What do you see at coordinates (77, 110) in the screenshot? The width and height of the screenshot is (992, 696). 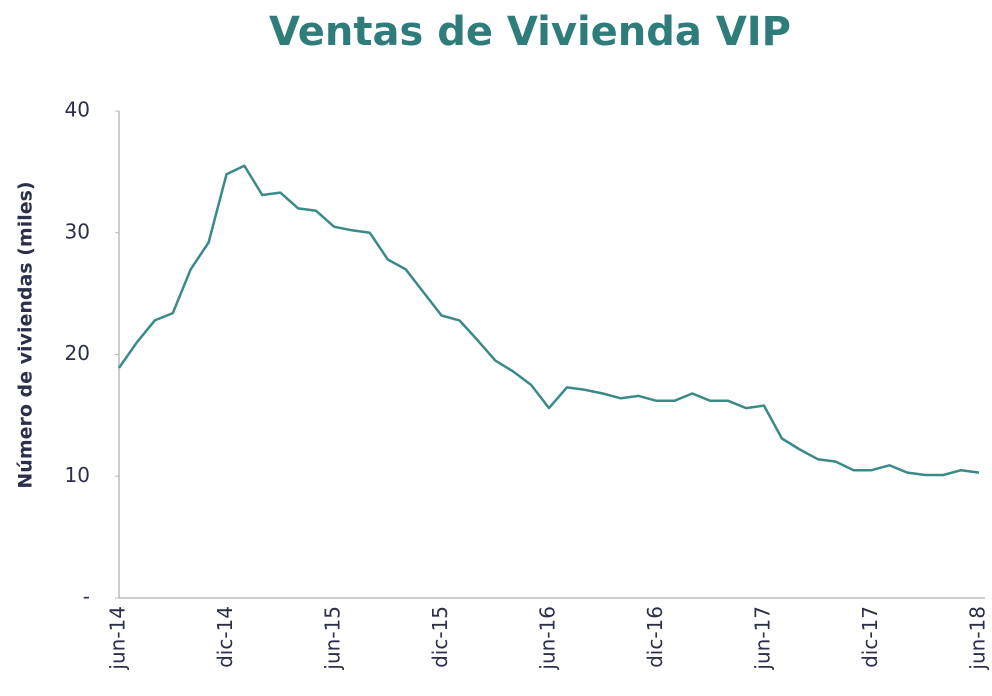 I see `y-tick-label: 40` at bounding box center [77, 110].